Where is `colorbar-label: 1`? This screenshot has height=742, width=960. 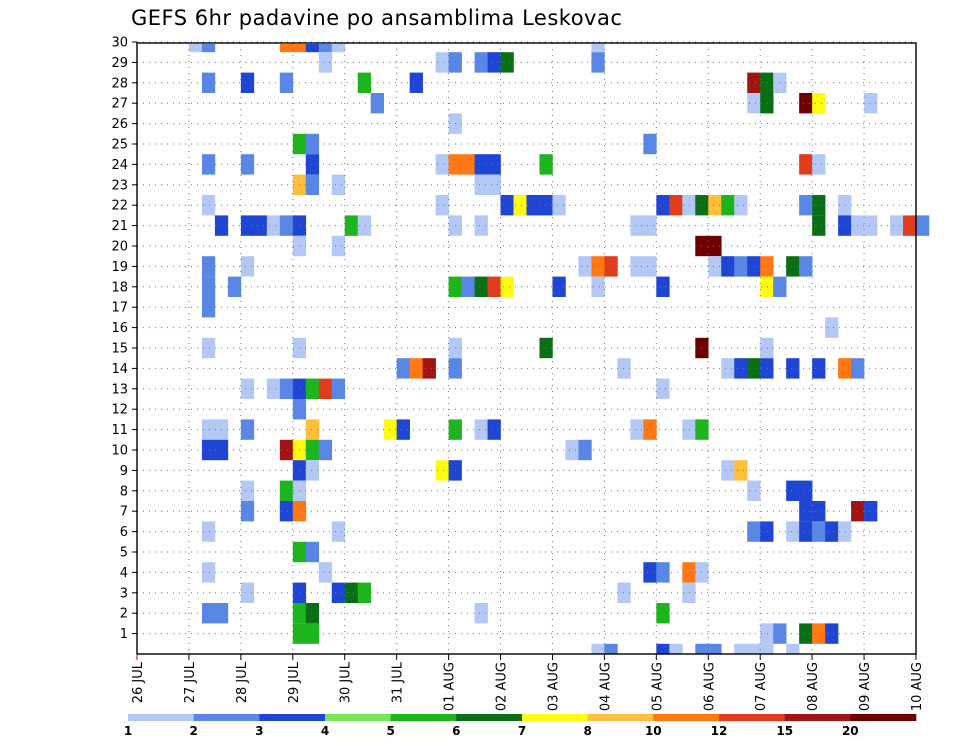 colorbar-label: 1 is located at coordinates (128, 731).